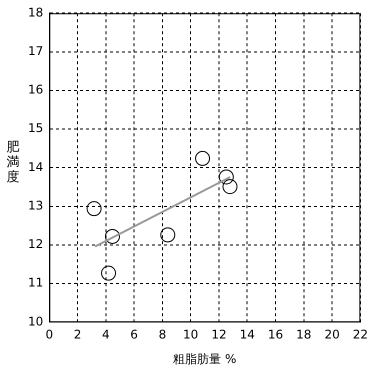 Image resolution: width=374 pixels, height=371 pixels. What do you see at coordinates (106, 335) in the screenshot?
I see `x-tick-label: 4` at bounding box center [106, 335].